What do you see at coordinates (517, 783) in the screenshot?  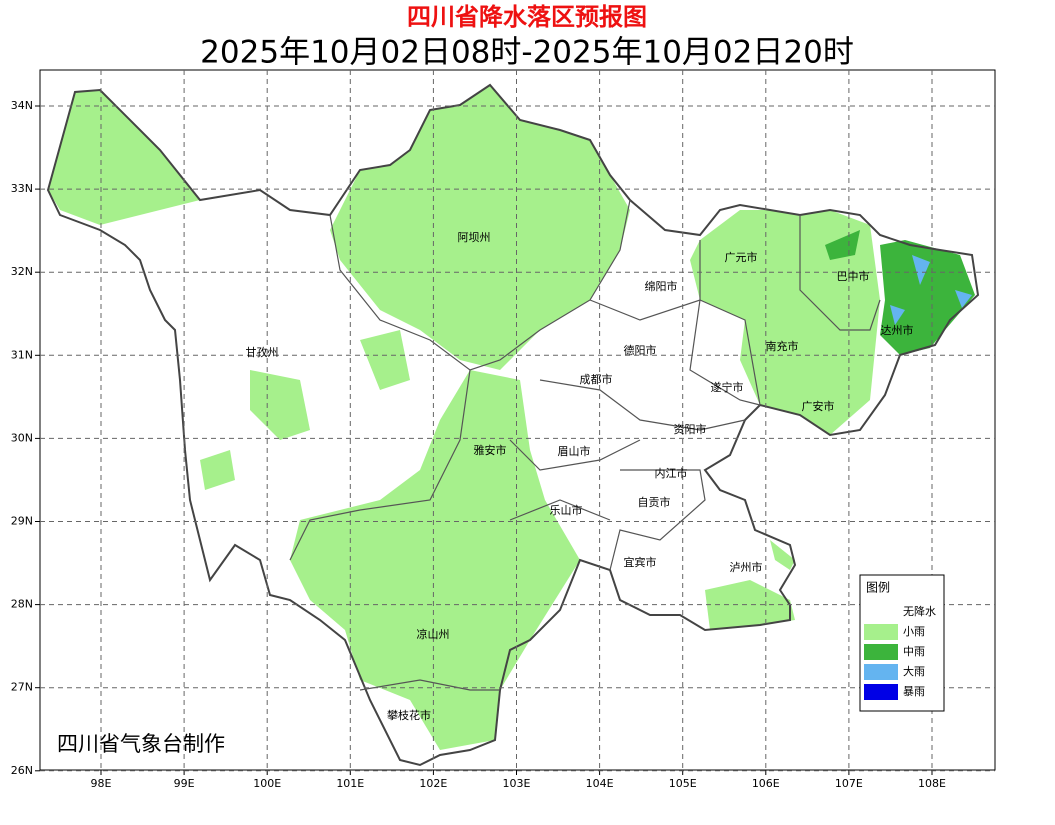 I see `lon-label: 103E` at bounding box center [517, 783].